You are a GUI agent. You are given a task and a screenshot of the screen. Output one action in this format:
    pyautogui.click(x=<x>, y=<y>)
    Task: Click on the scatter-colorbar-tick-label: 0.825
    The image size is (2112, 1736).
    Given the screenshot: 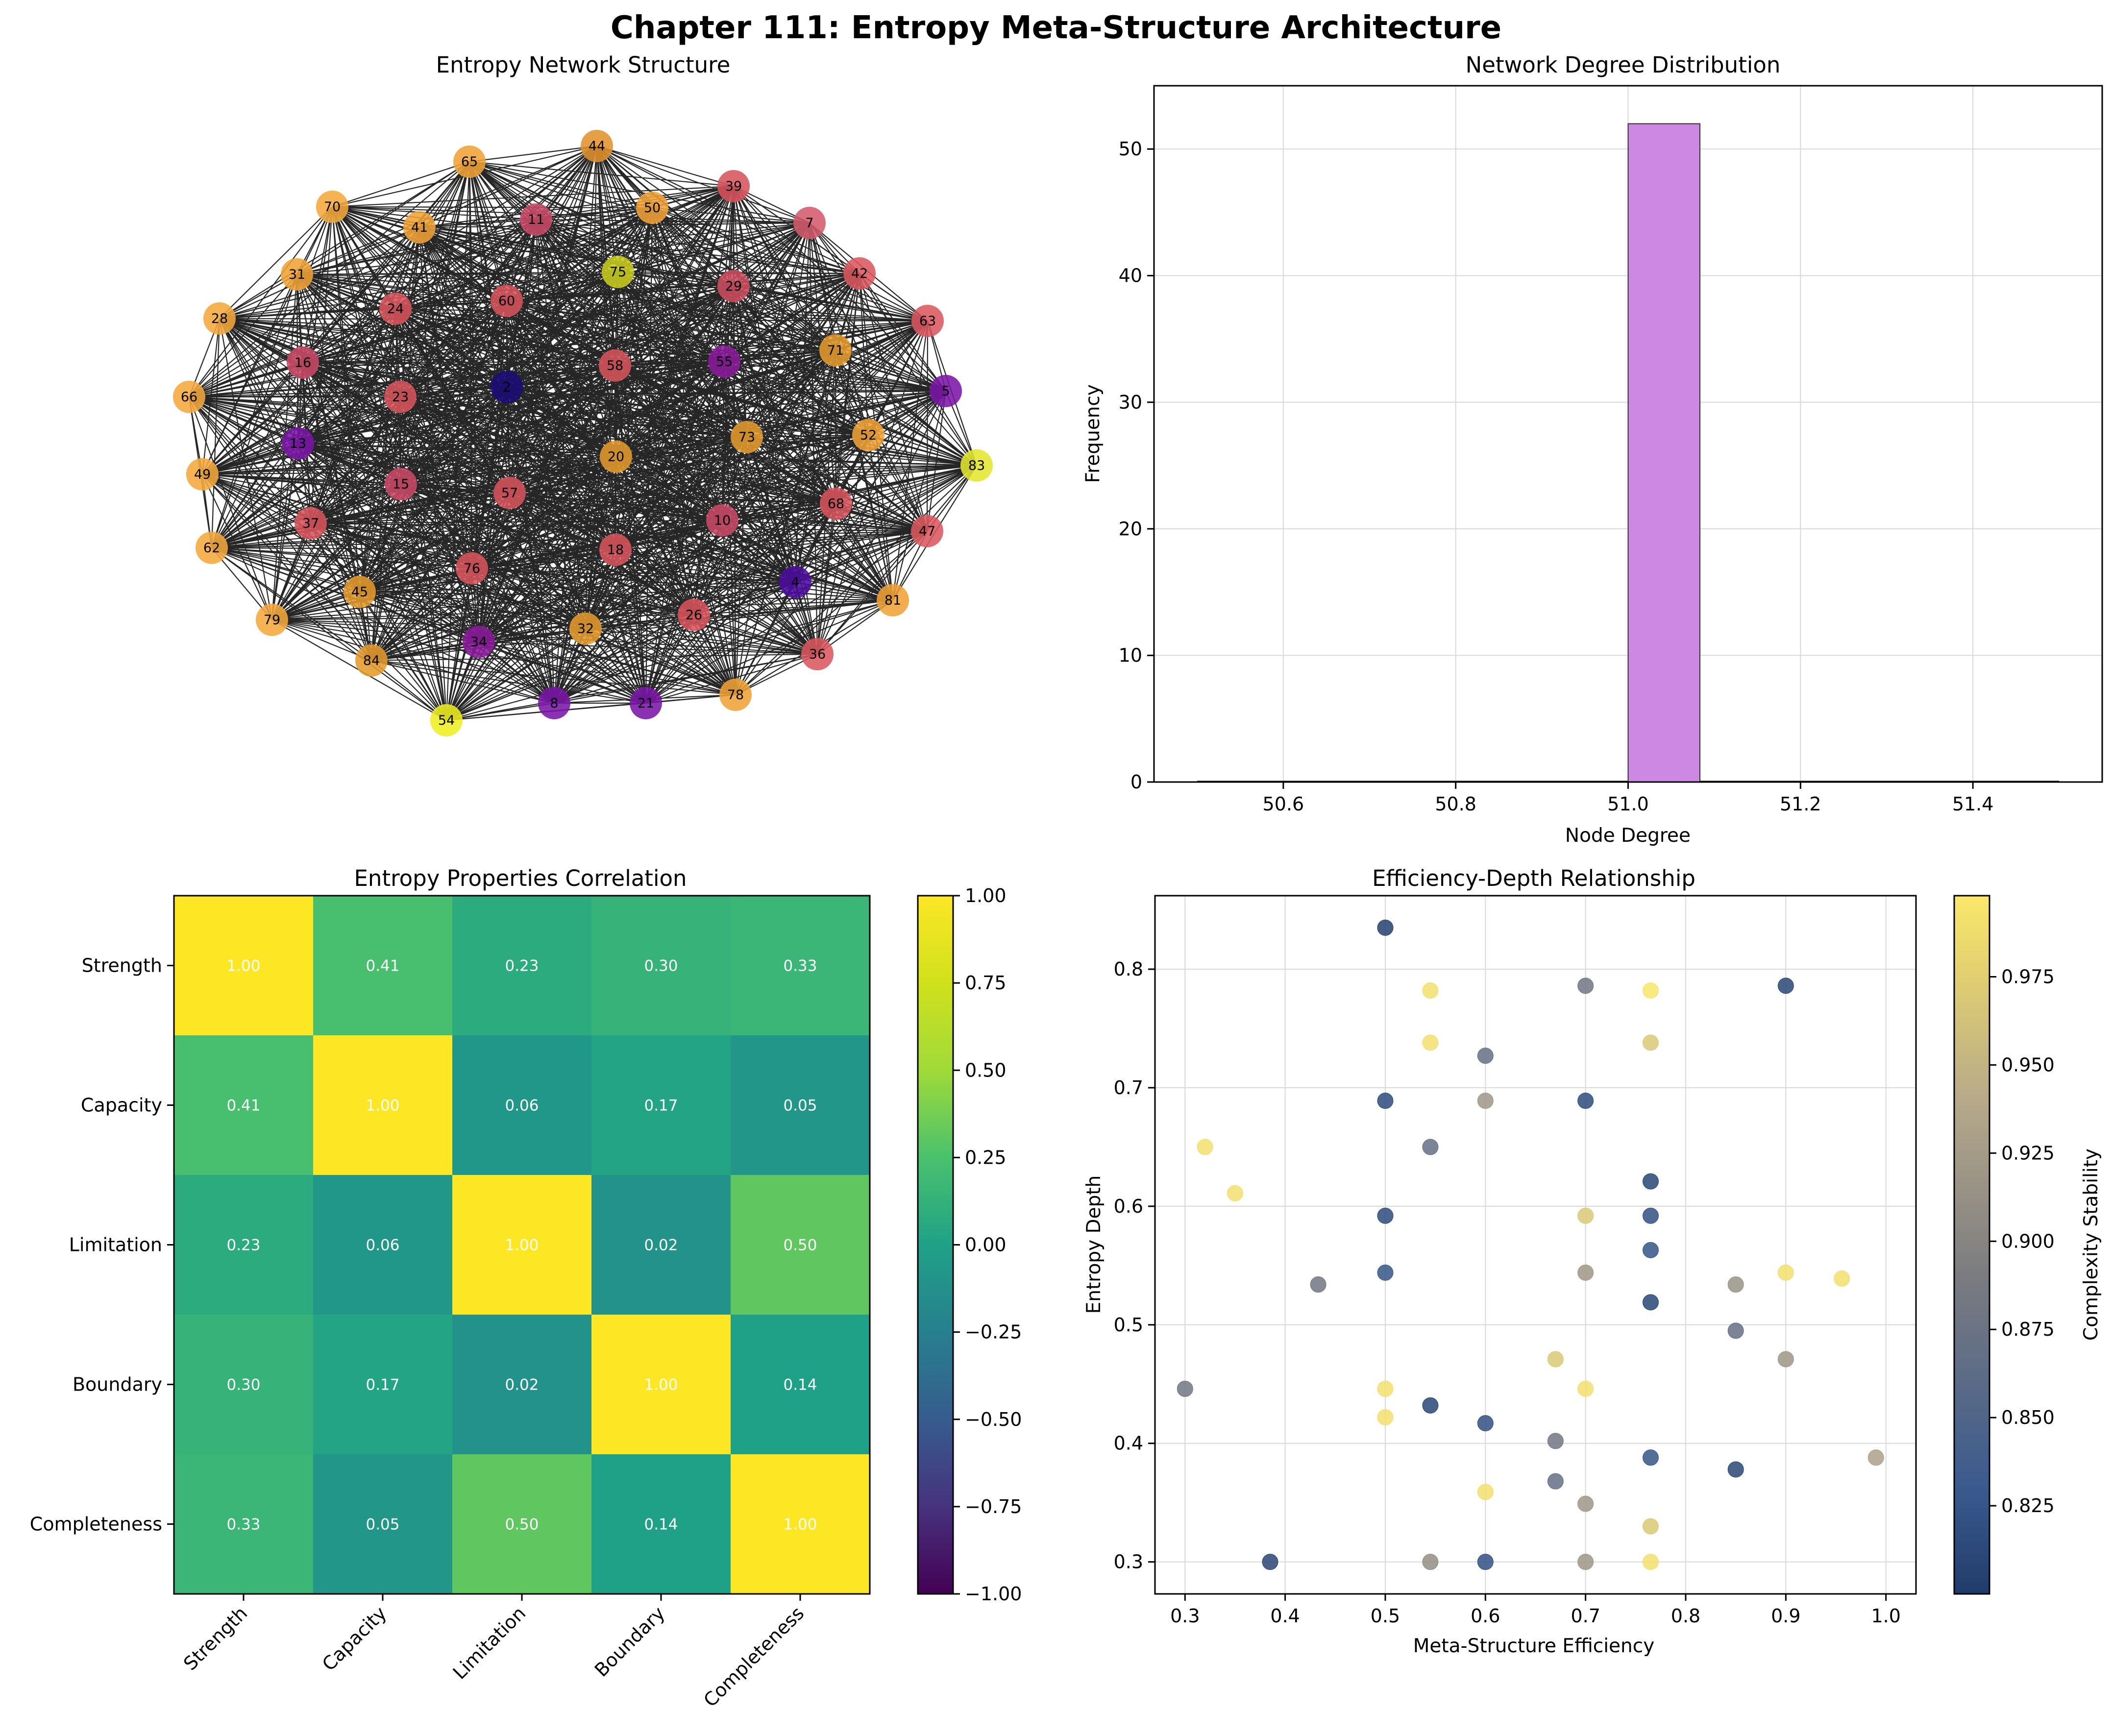 What is the action you would take?
    pyautogui.click(x=2028, y=1506)
    